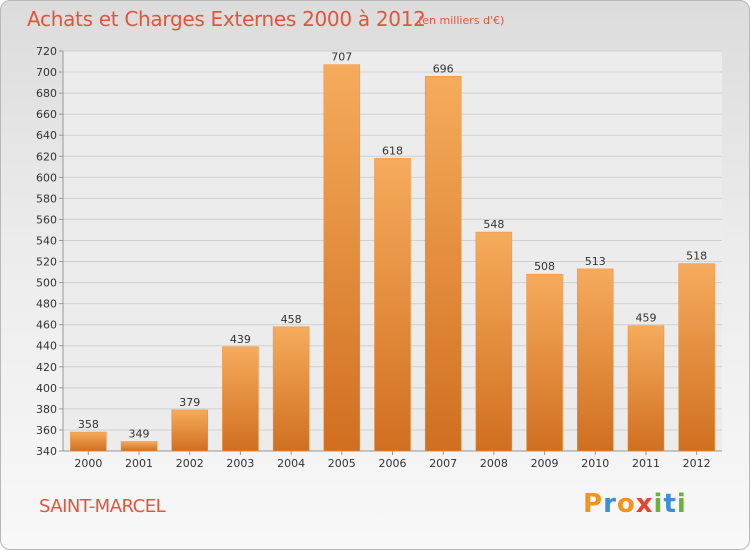 The height and width of the screenshot is (550, 750). Describe the element at coordinates (240, 339) in the screenshot. I see `data-label: 439` at that location.